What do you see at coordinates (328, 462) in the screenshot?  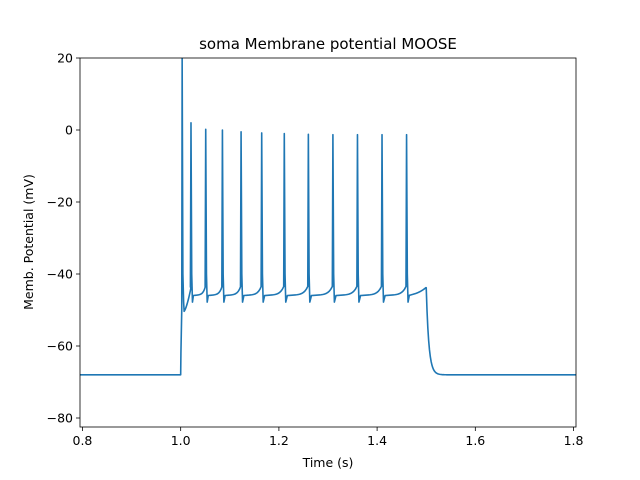 I see `x-axis-label: Time (s)` at bounding box center [328, 462].